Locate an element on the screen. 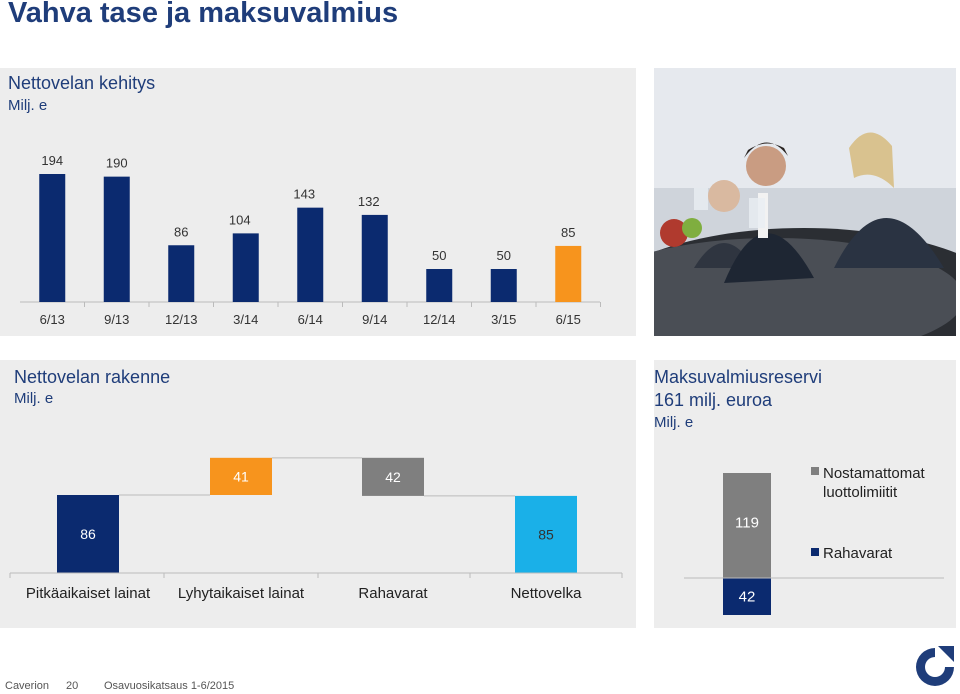 The width and height of the screenshot is (960, 694). x-tick-label: 9/14 is located at coordinates (374, 319).